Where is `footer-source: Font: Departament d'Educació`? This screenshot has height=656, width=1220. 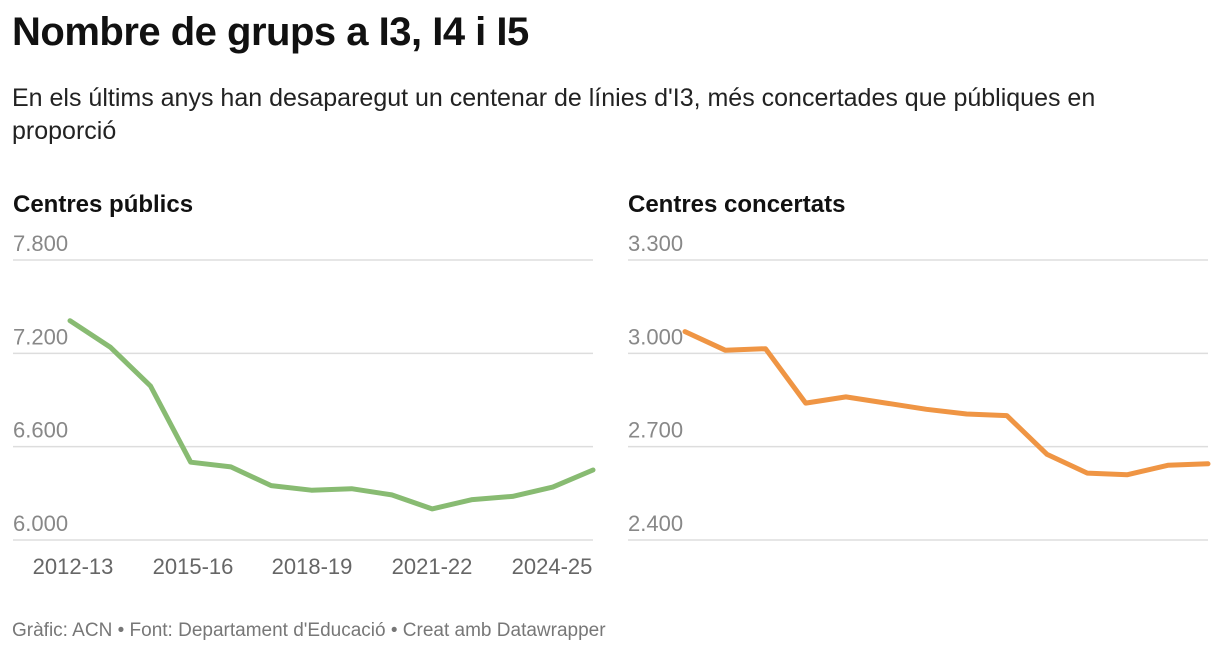 footer-source: Font: Departament d'Educació is located at coordinates (257, 630).